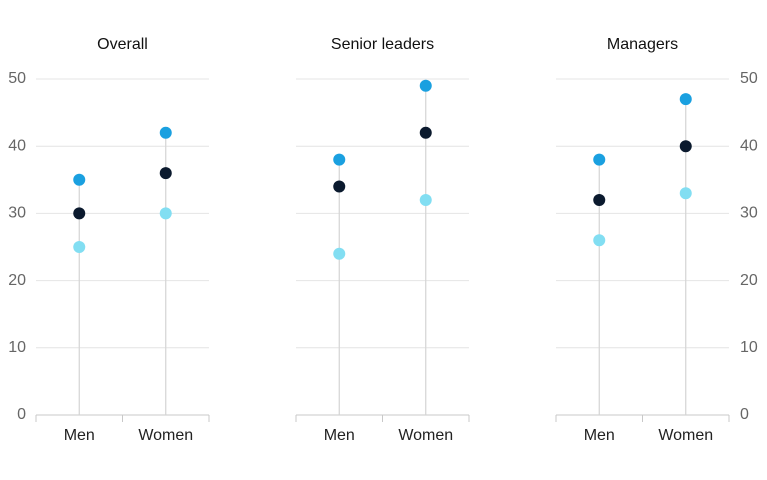  Describe the element at coordinates (382, 44) in the screenshot. I see `panel-title: Senior leaders` at that location.